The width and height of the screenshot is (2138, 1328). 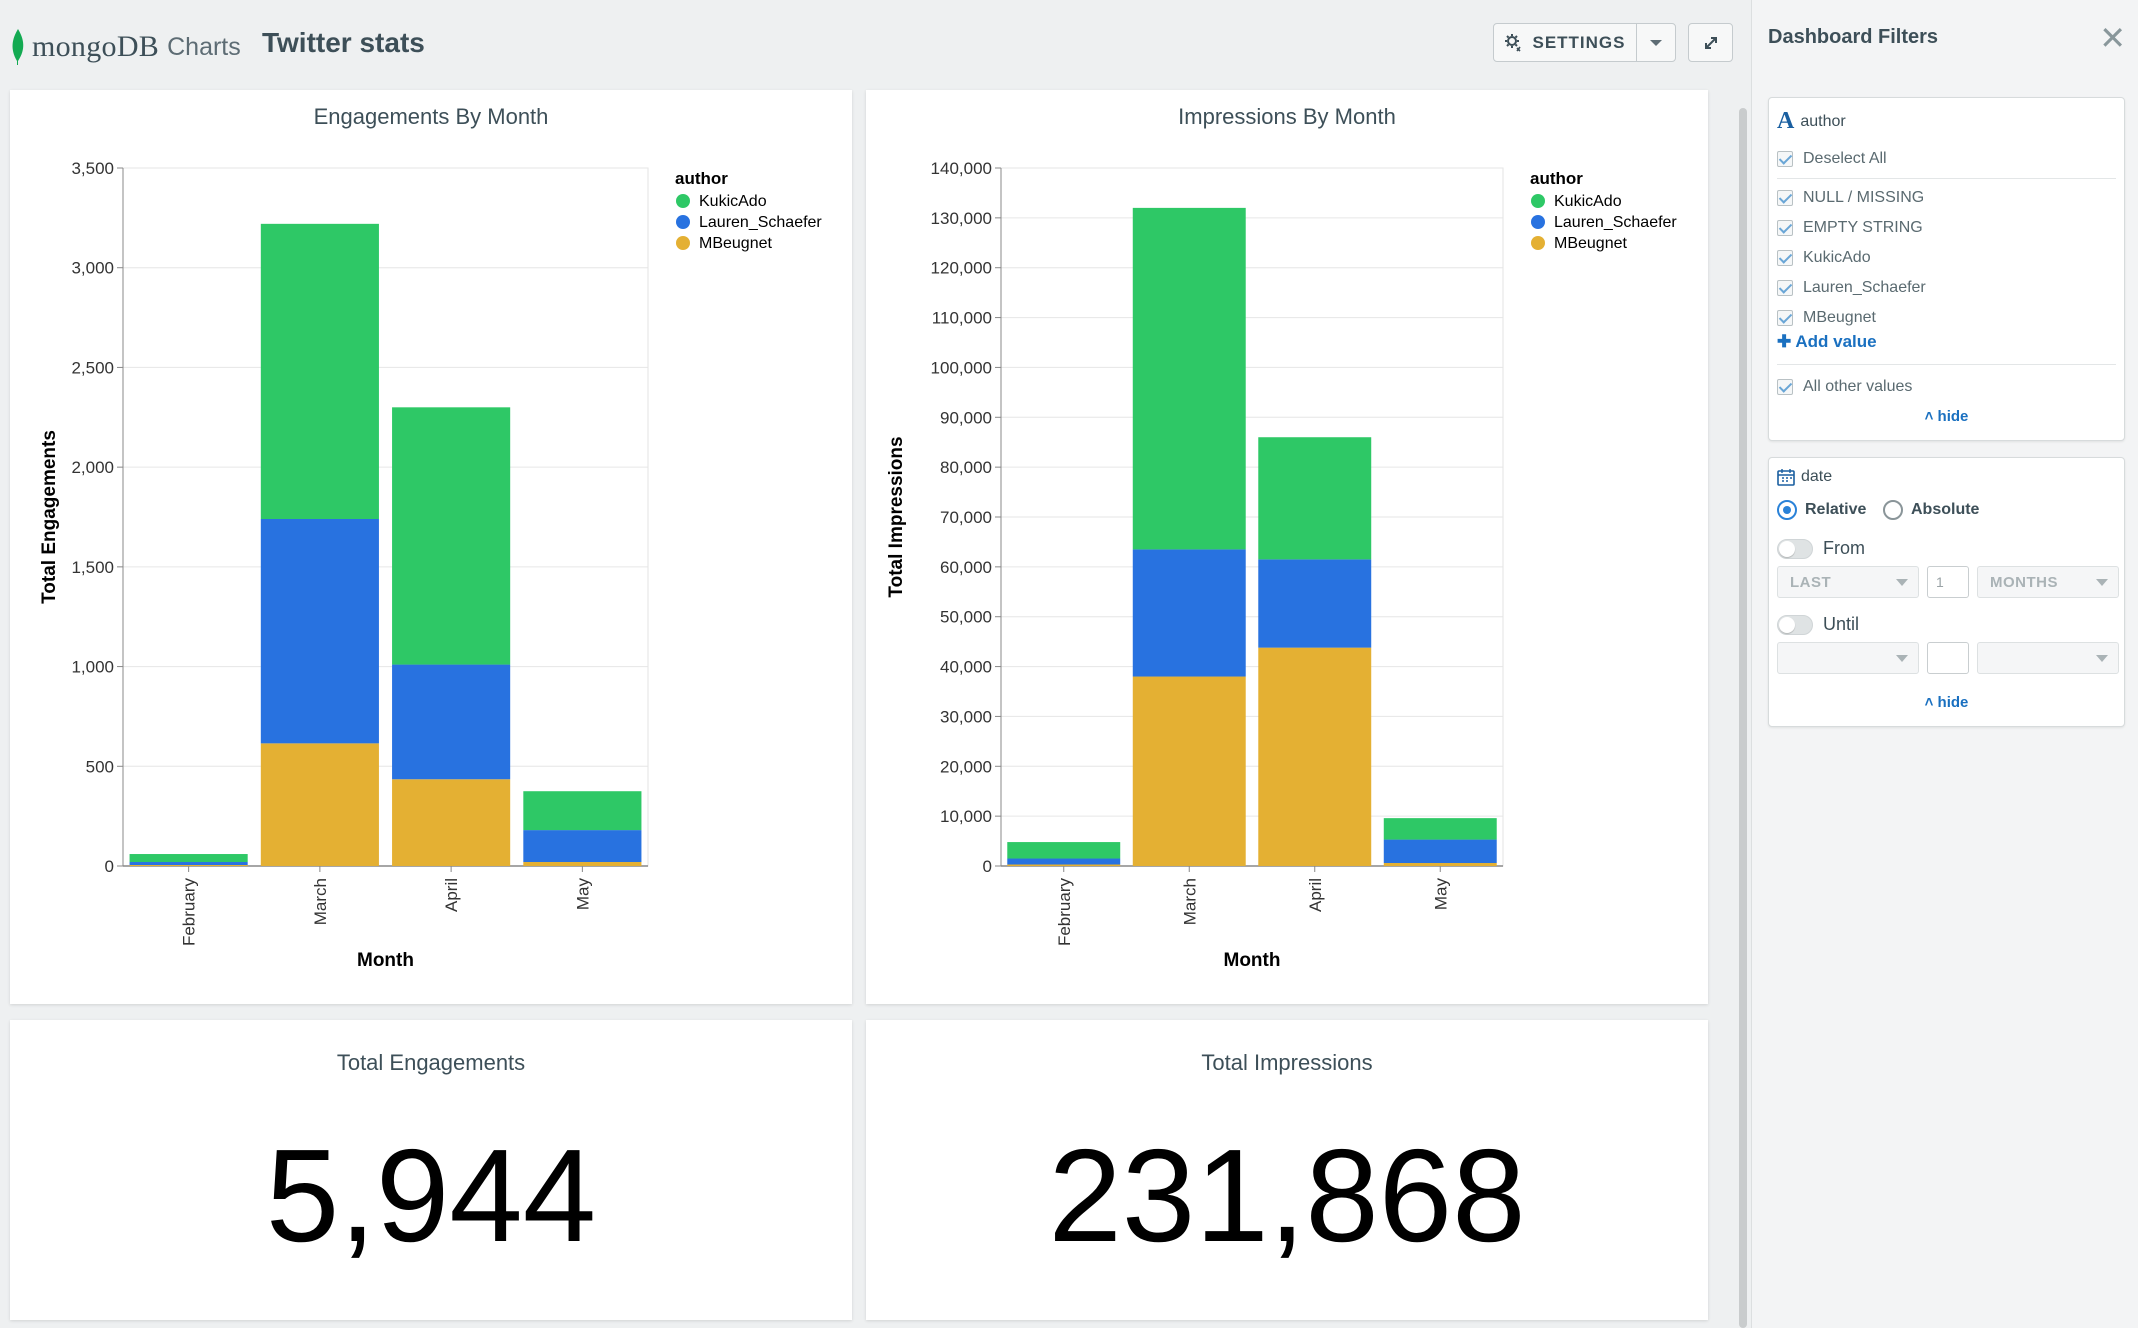 What do you see at coordinates (1440, 829) in the screenshot?
I see `bar-kukicado-may` at bounding box center [1440, 829].